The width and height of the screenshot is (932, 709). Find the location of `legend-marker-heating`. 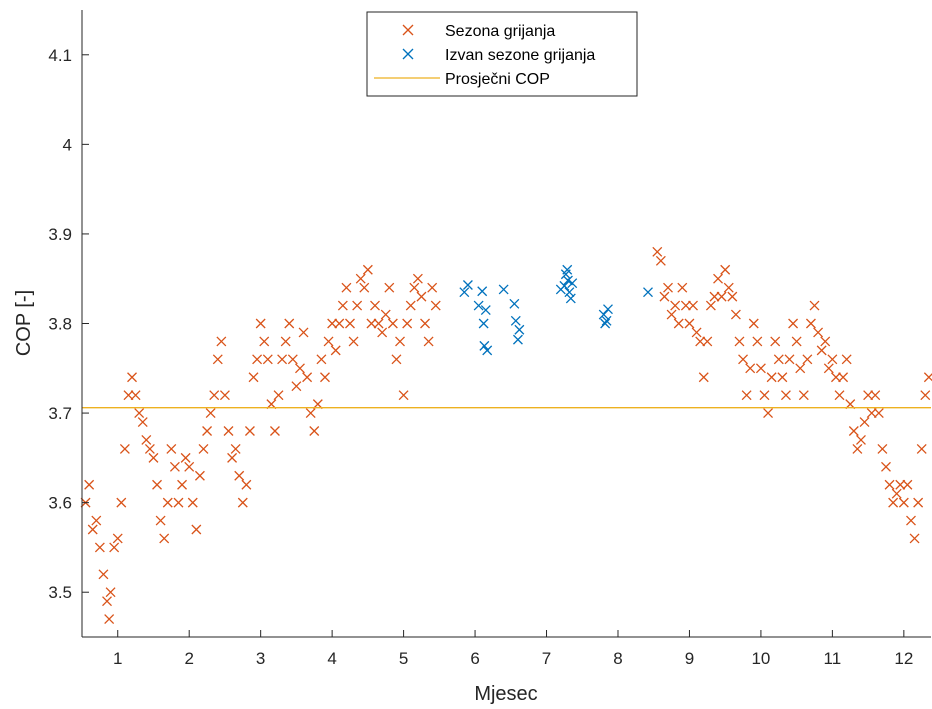

legend-marker-heating is located at coordinates (408, 30).